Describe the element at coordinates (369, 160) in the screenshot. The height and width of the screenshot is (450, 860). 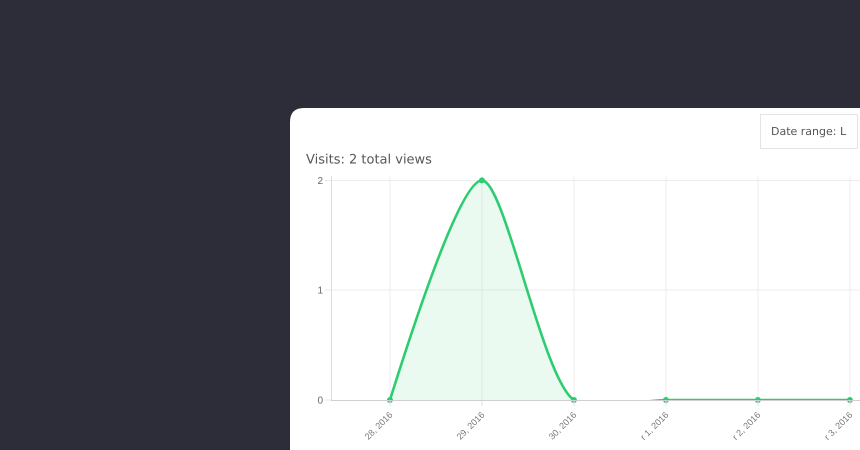
I see `chart-title: Visits: 2 total views` at that location.